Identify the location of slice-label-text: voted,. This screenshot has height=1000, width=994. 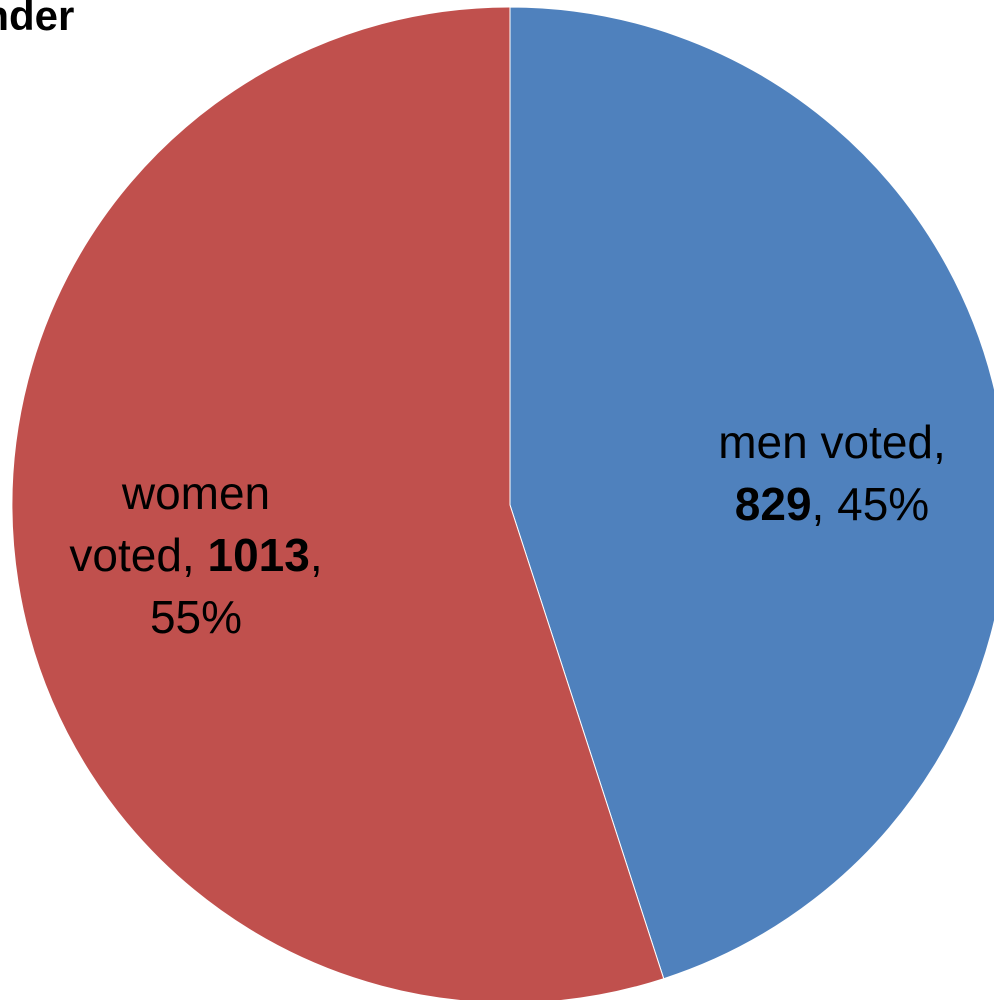
(138, 555).